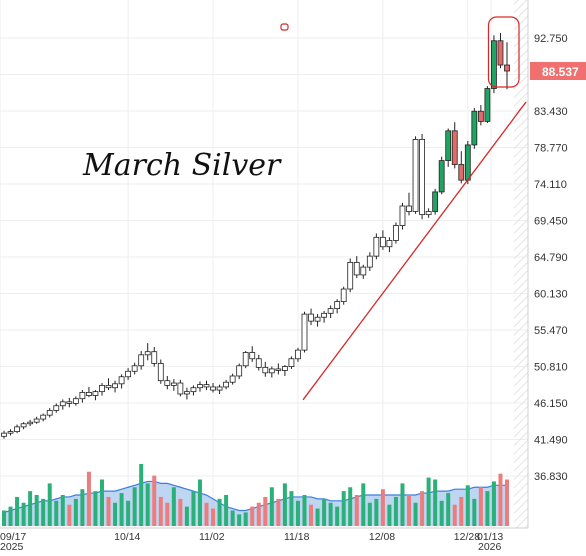  I want to click on current-price-badge, so click(558, 70).